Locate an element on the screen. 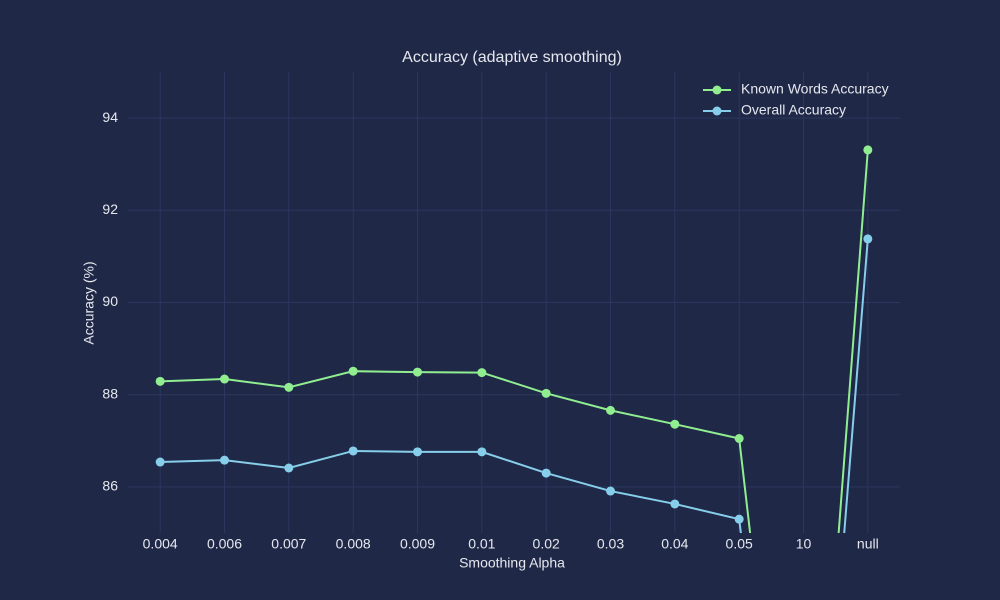 This screenshot has width=1000, height=600. y-tick-label: 88 is located at coordinates (110, 393).